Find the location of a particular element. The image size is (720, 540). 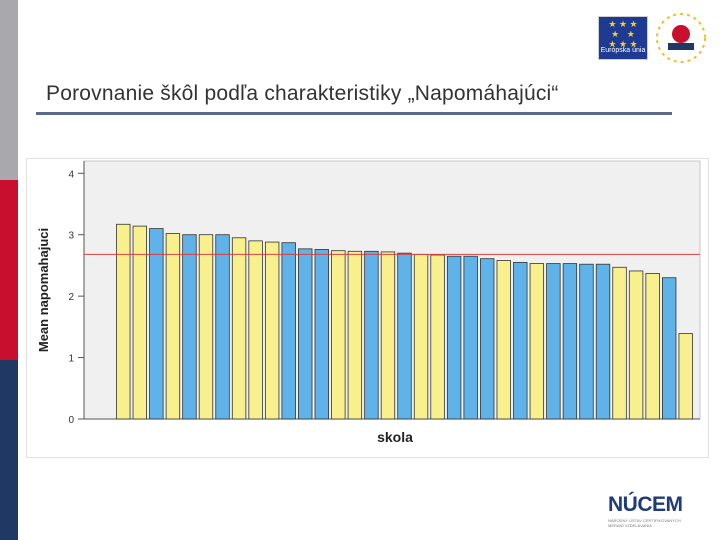

y-axis-ticks: 0 1 2 3 4 is located at coordinates (76, 297).